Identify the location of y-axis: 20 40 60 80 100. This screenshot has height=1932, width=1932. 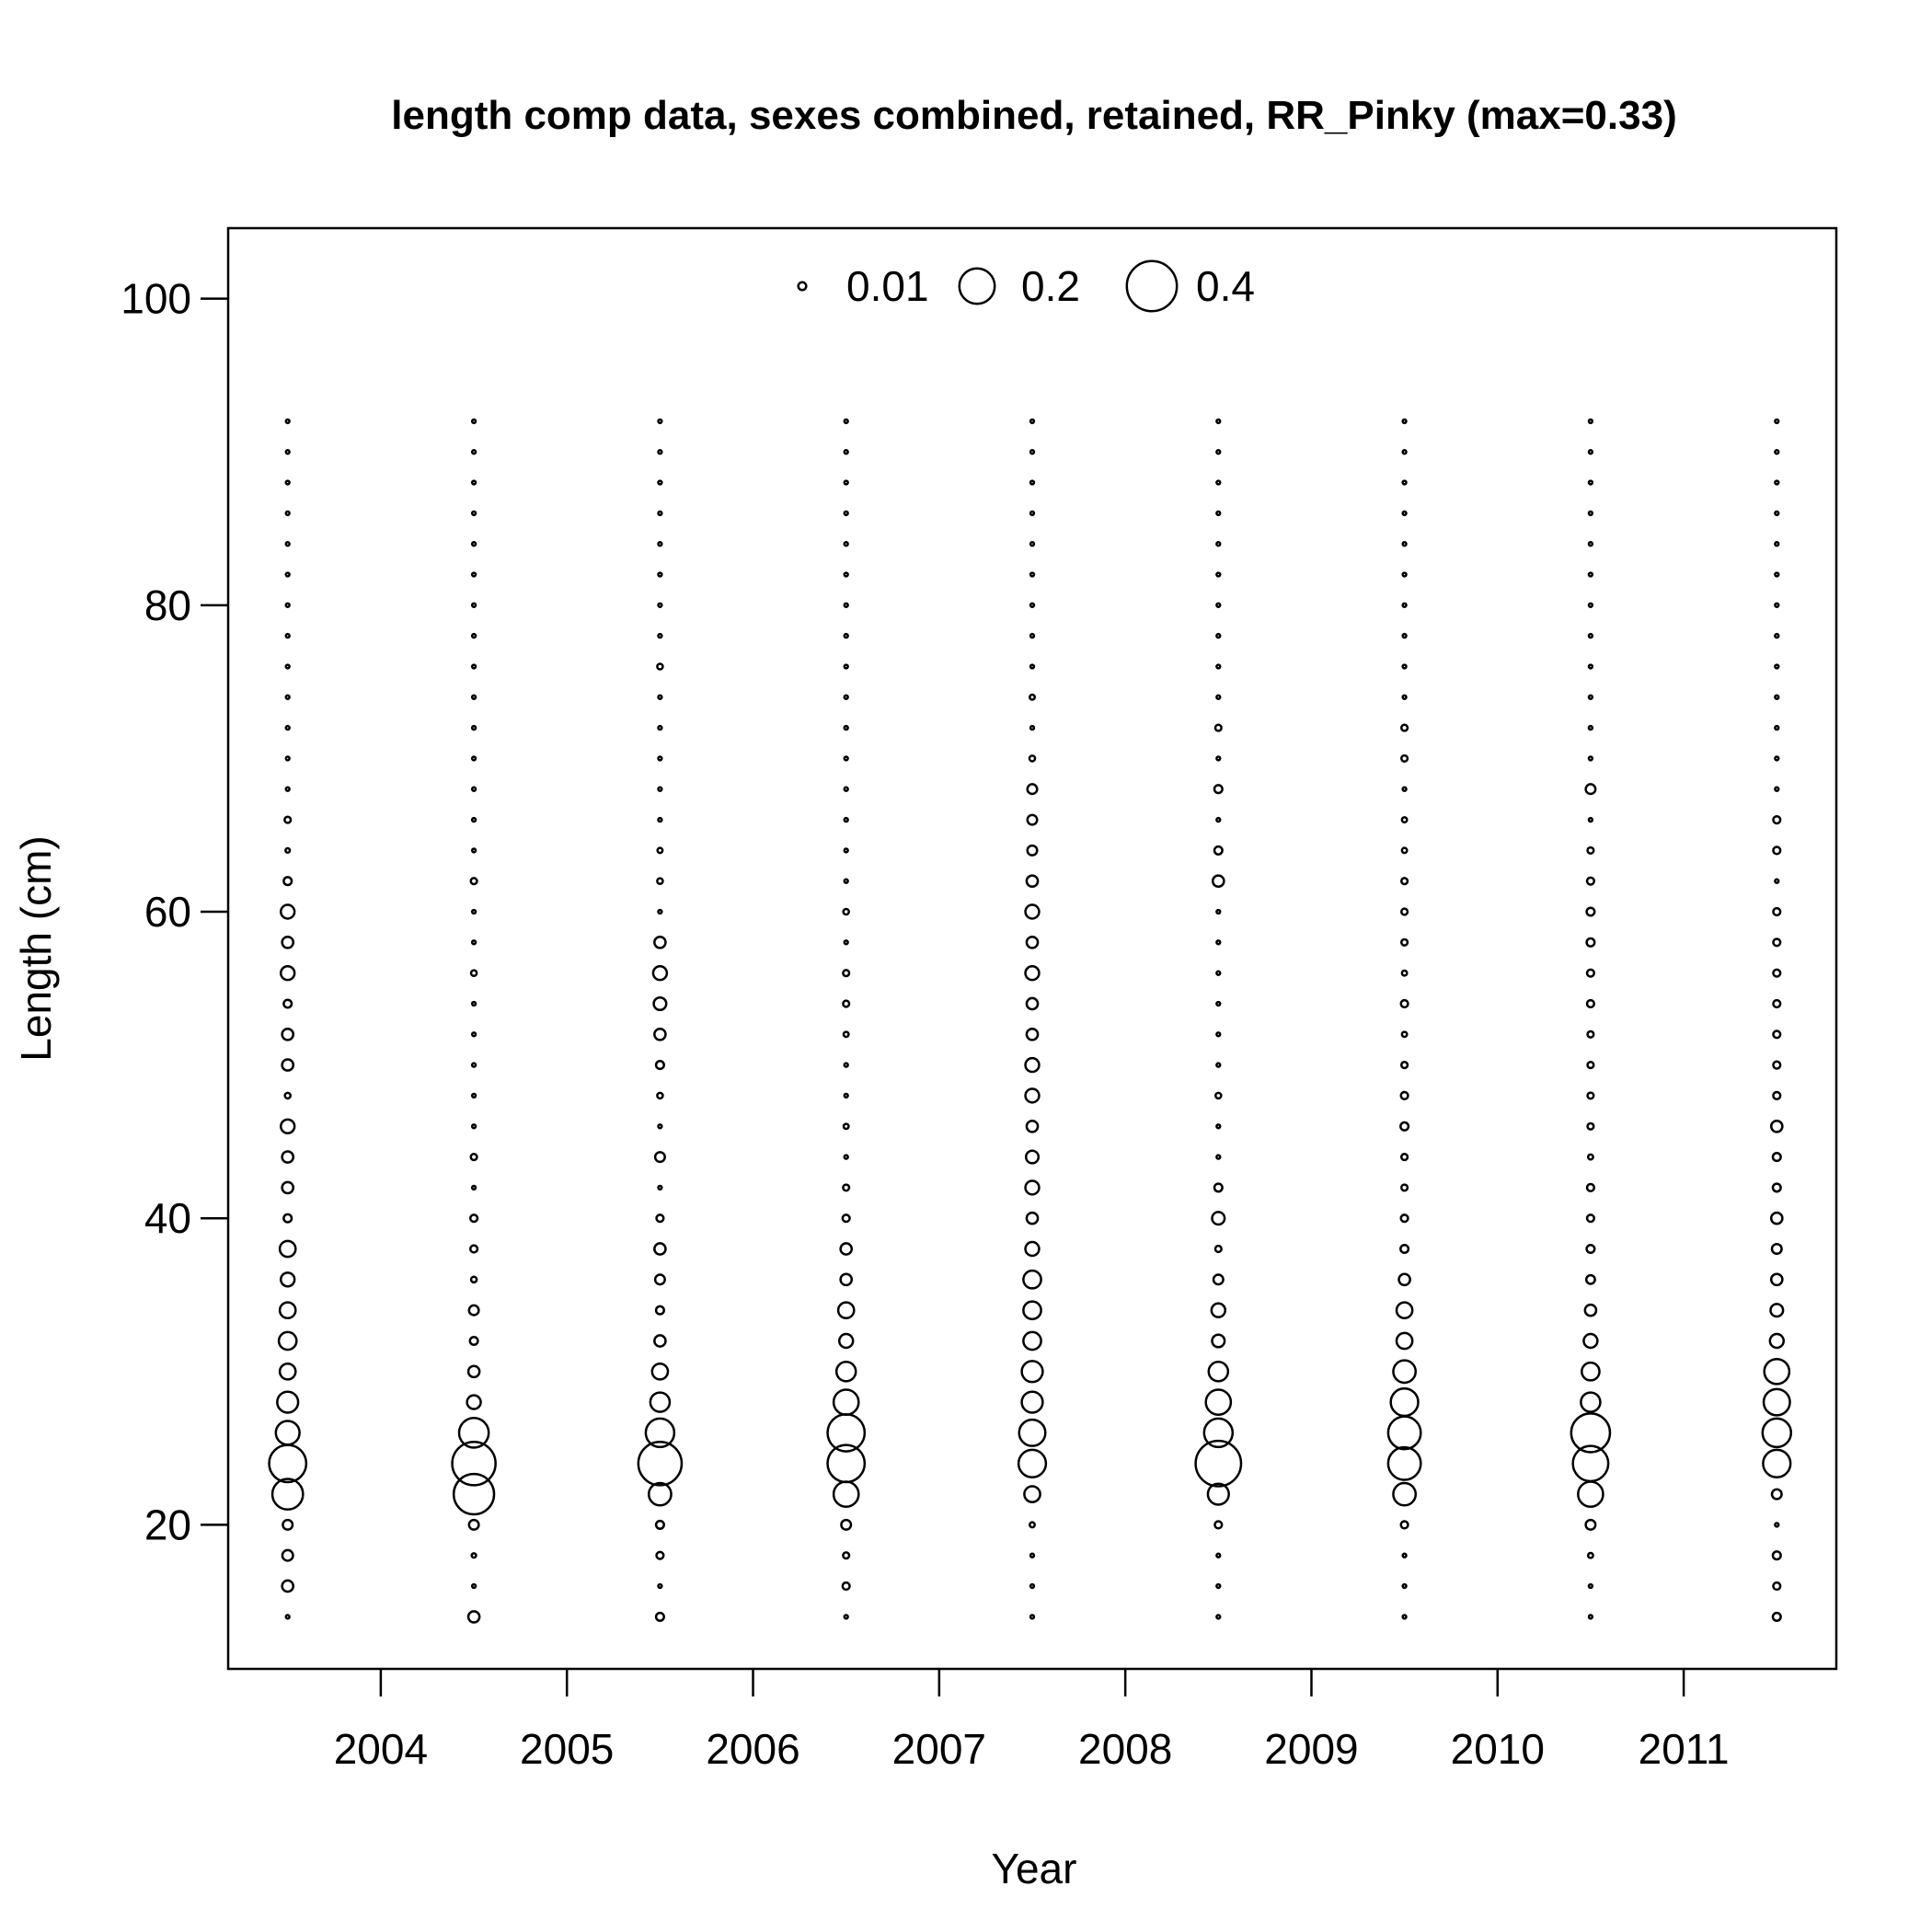
(174, 911).